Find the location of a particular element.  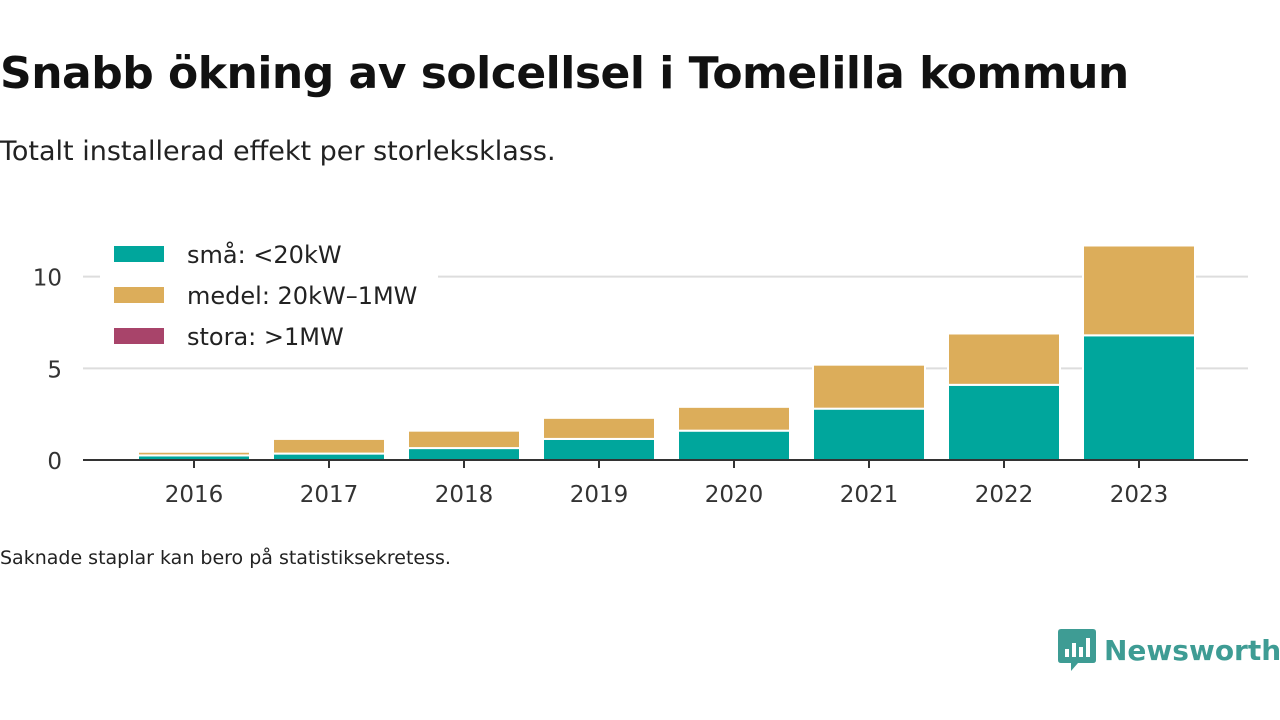

legend: små: <20kW medel: 20kW–1MW stora: >1MW is located at coordinates (265, 295).